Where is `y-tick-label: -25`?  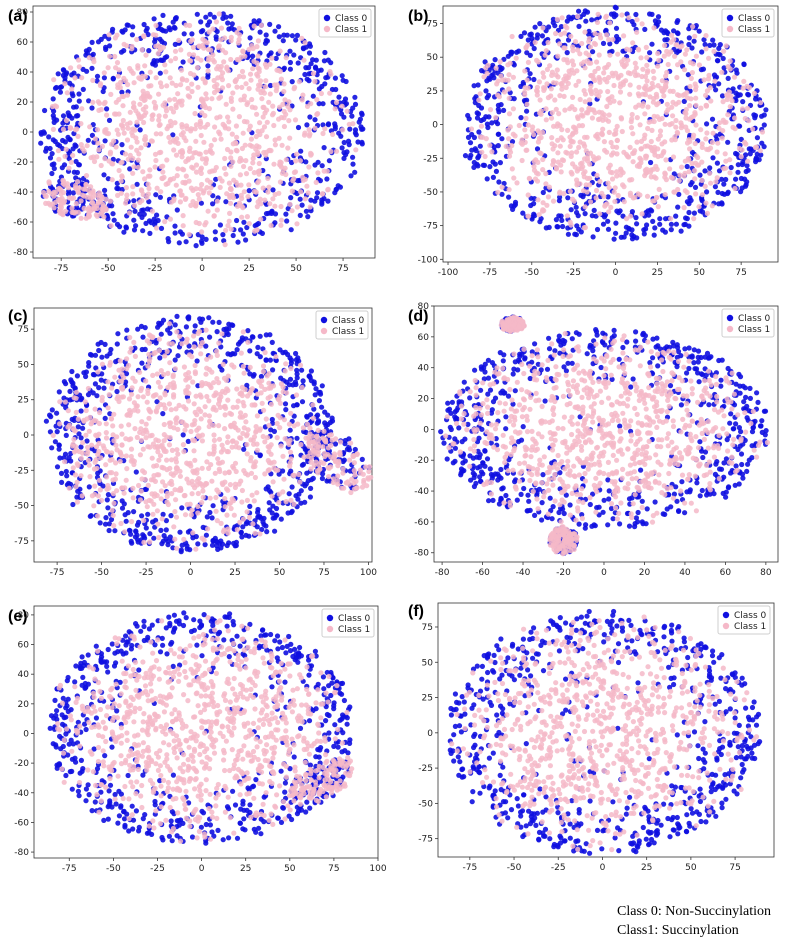
y-tick-label: -25 is located at coordinates (430, 159).